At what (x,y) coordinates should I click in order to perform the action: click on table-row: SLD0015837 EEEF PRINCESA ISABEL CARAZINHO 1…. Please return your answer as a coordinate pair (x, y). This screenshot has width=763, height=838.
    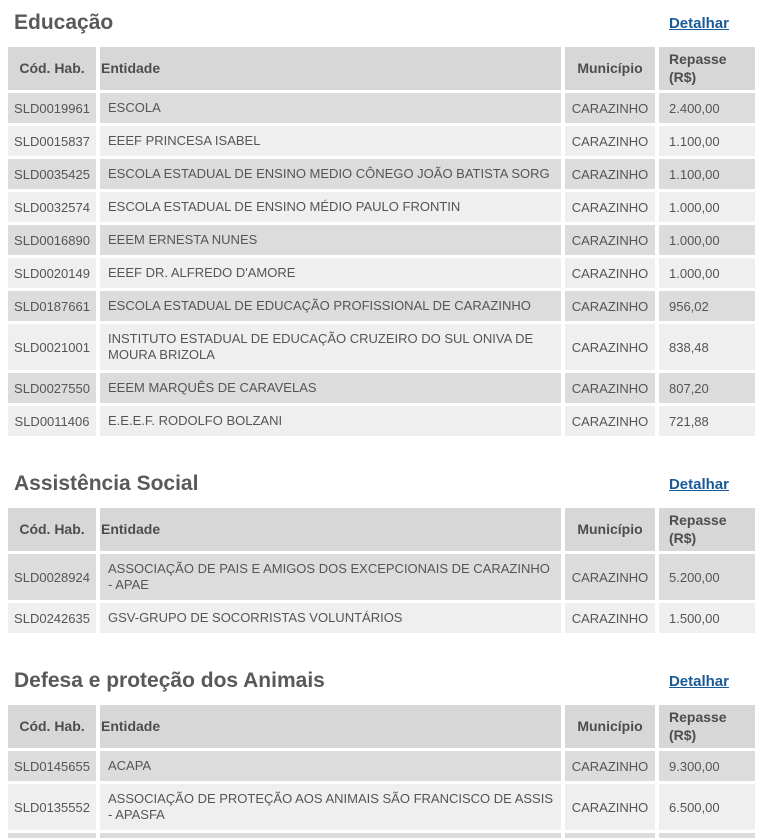
    Looking at the image, I should click on (381, 141).